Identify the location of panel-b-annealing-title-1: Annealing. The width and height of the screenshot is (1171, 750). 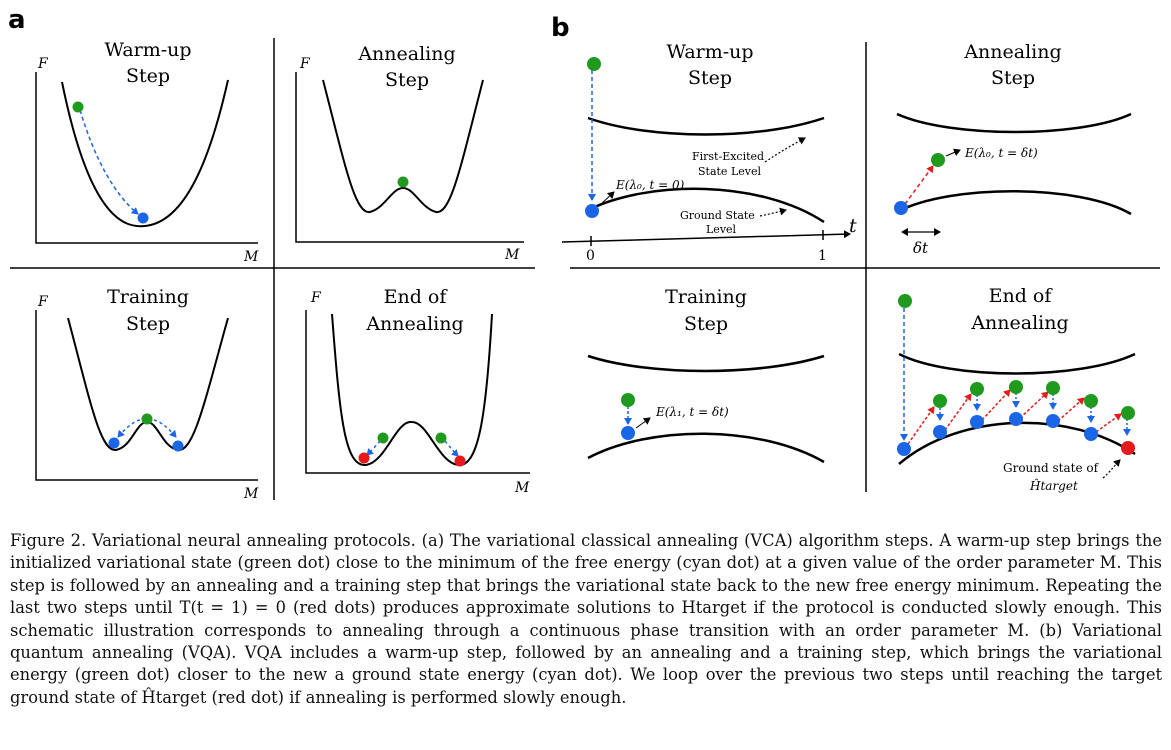
(1012, 52).